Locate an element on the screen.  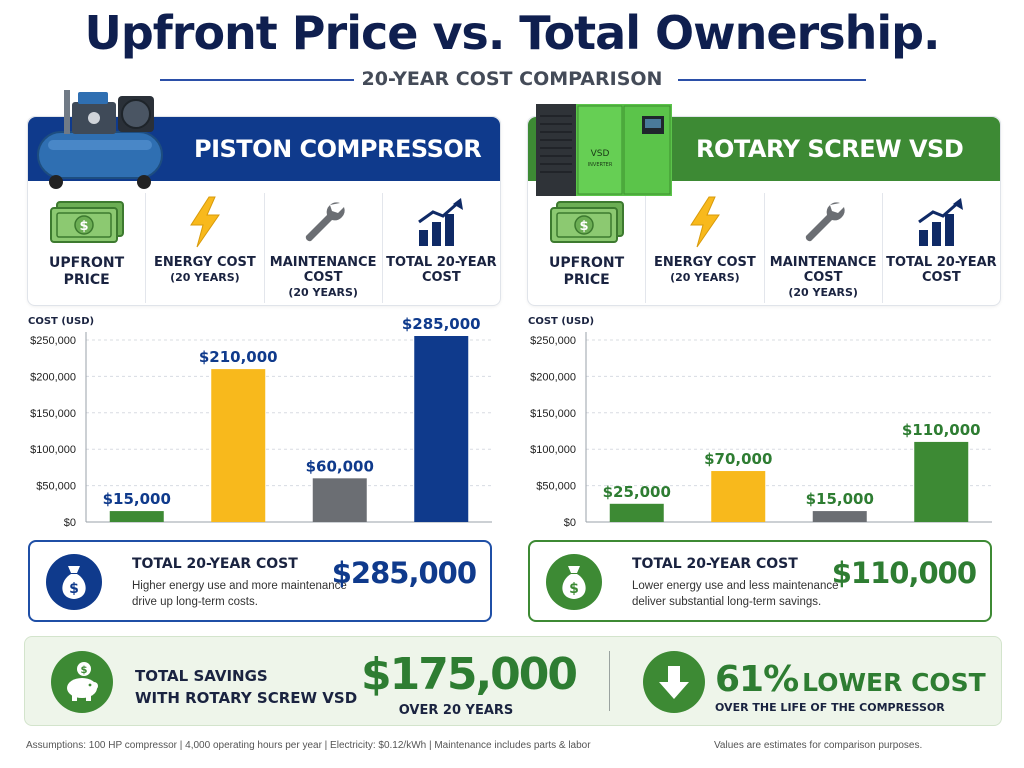
percent-lower: 61% LOWER COST is located at coordinates (850, 679).